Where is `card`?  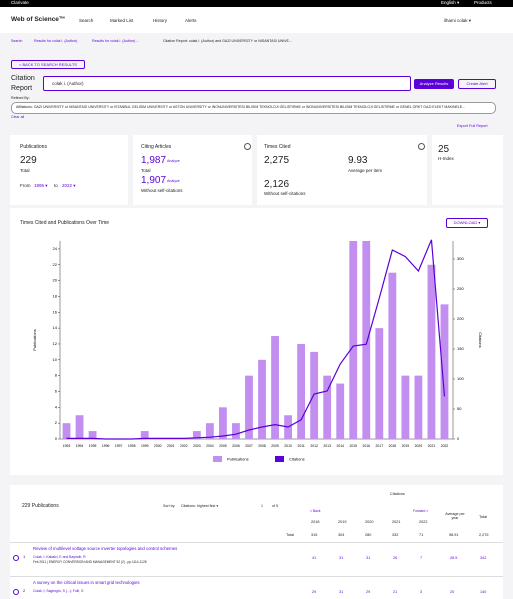 card is located at coordinates (192, 170).